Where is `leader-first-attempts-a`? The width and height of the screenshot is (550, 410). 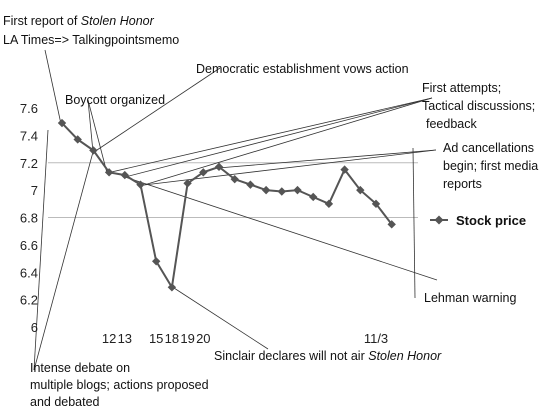
leader-first-attempts-a is located at coordinates (269, 135).